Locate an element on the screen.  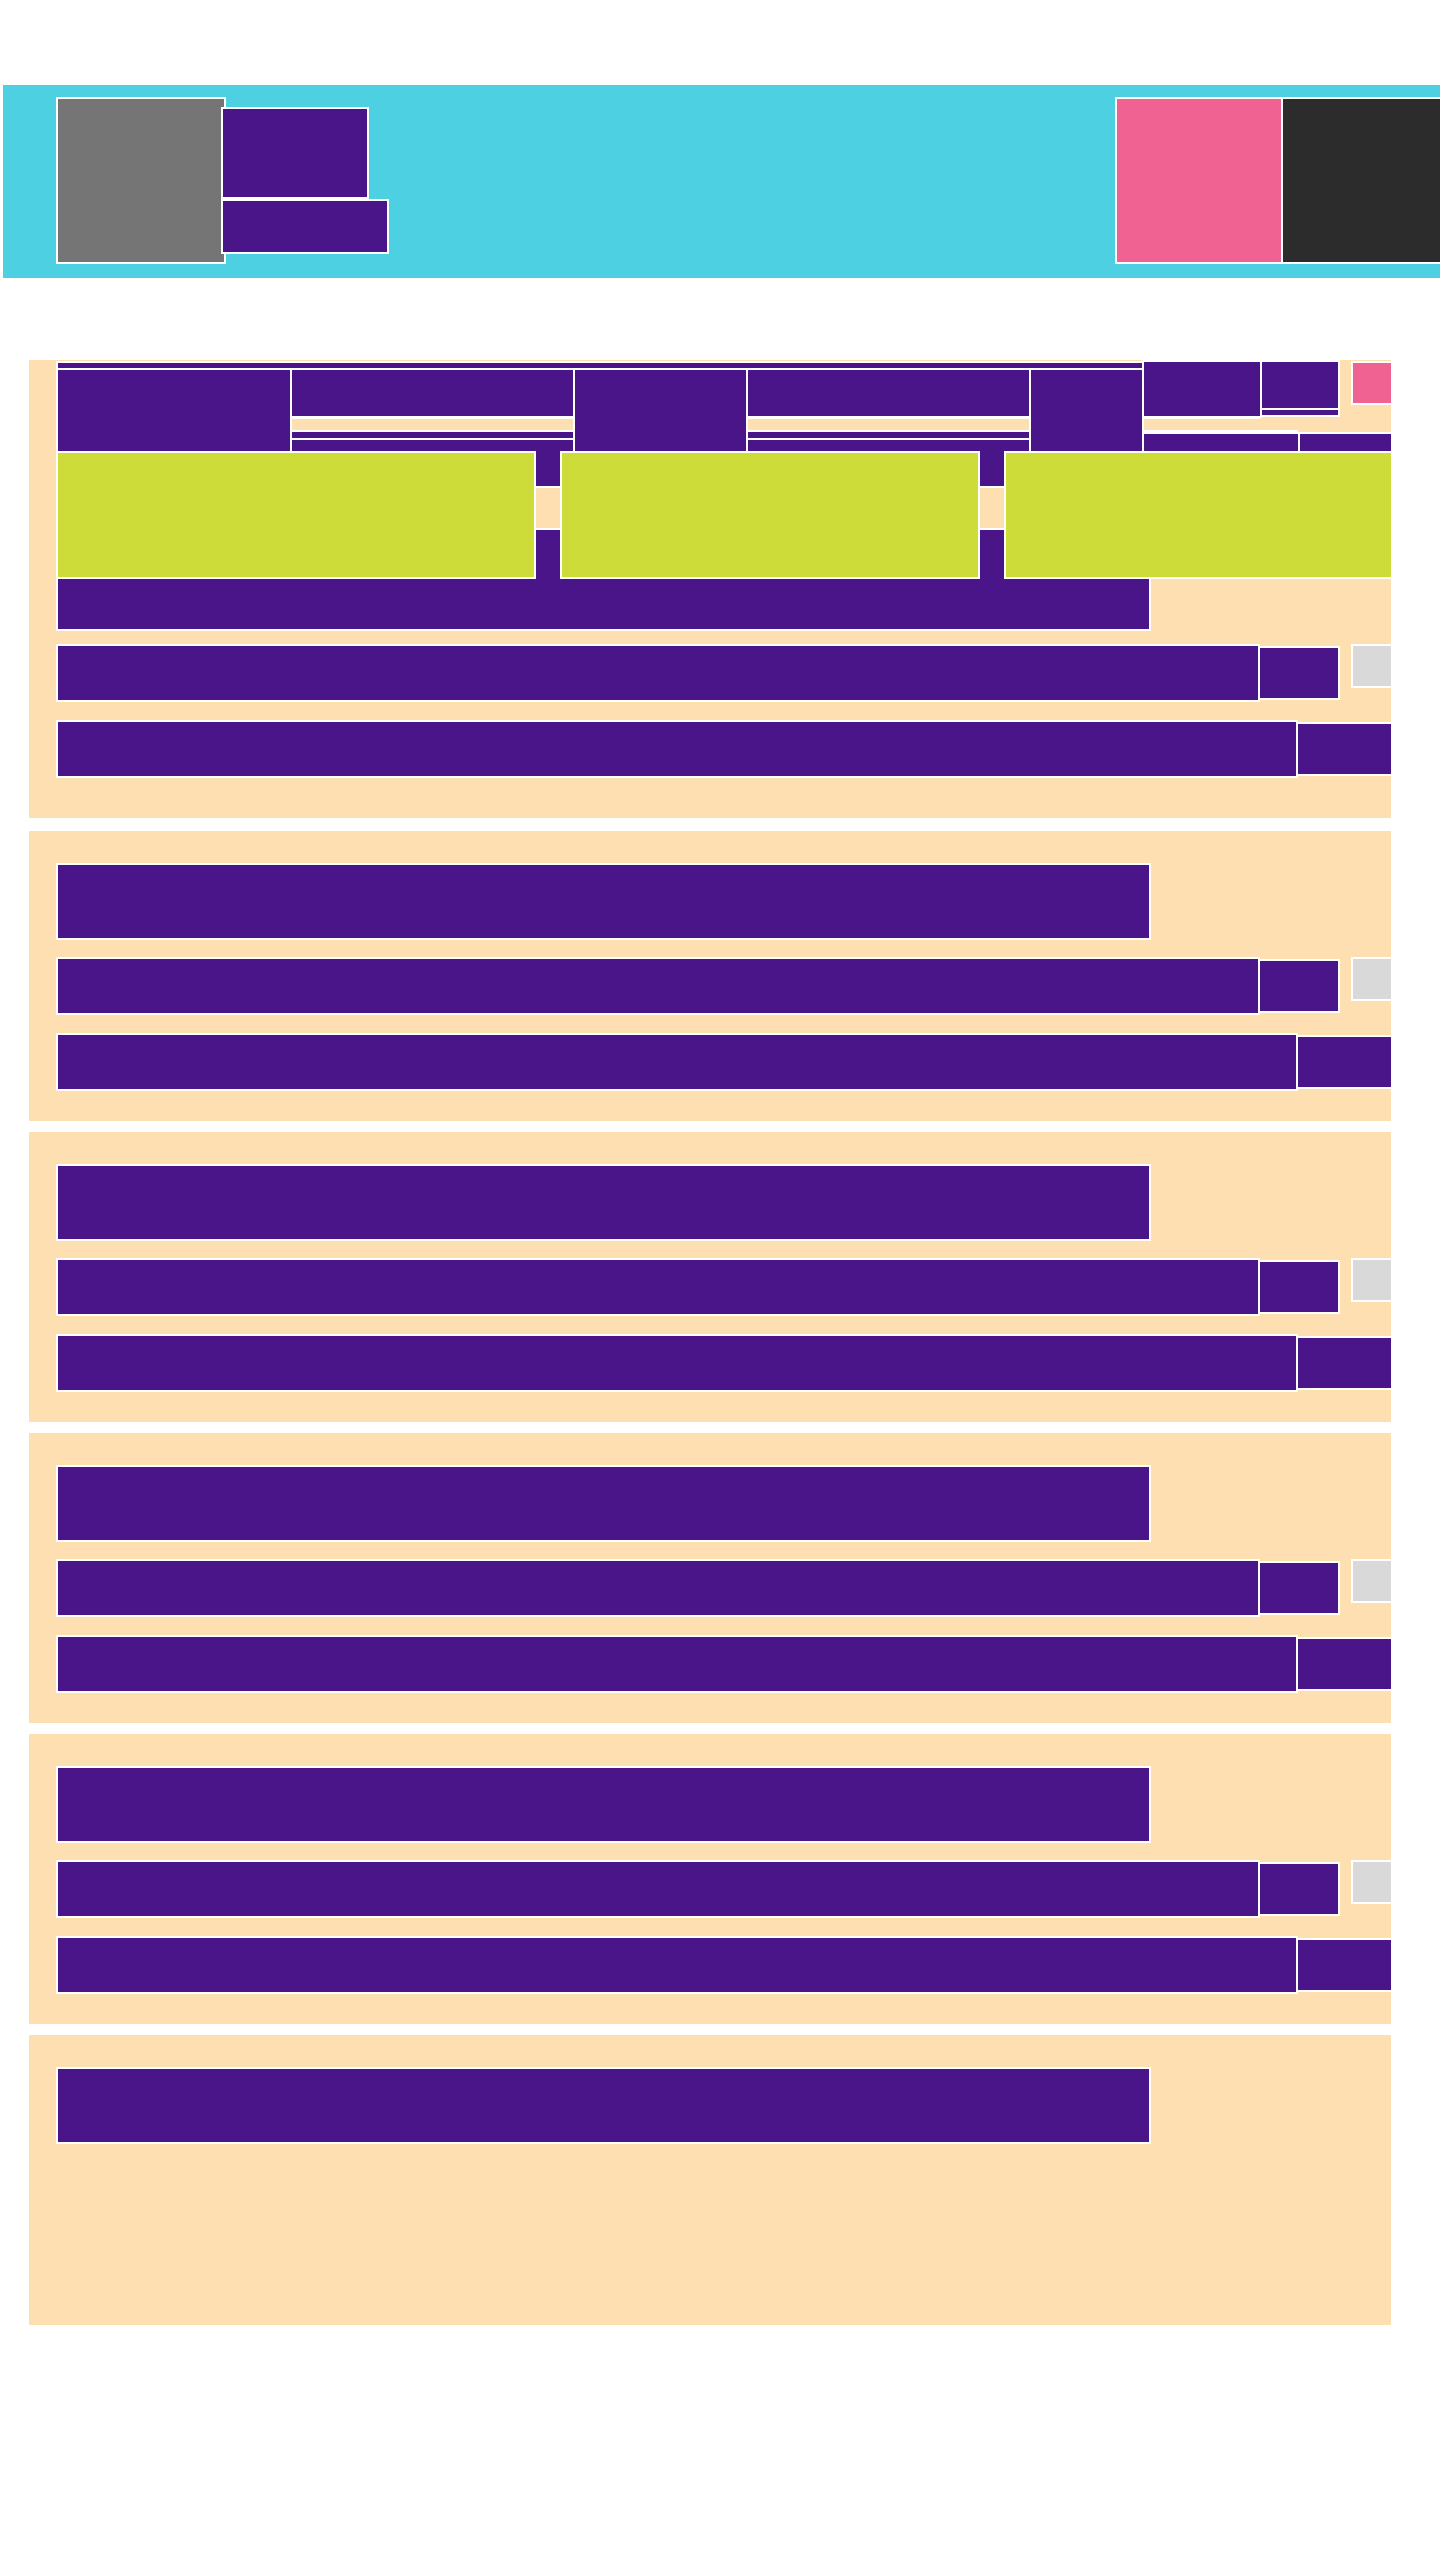
pink-action-icon is located at coordinates (1200, 180).